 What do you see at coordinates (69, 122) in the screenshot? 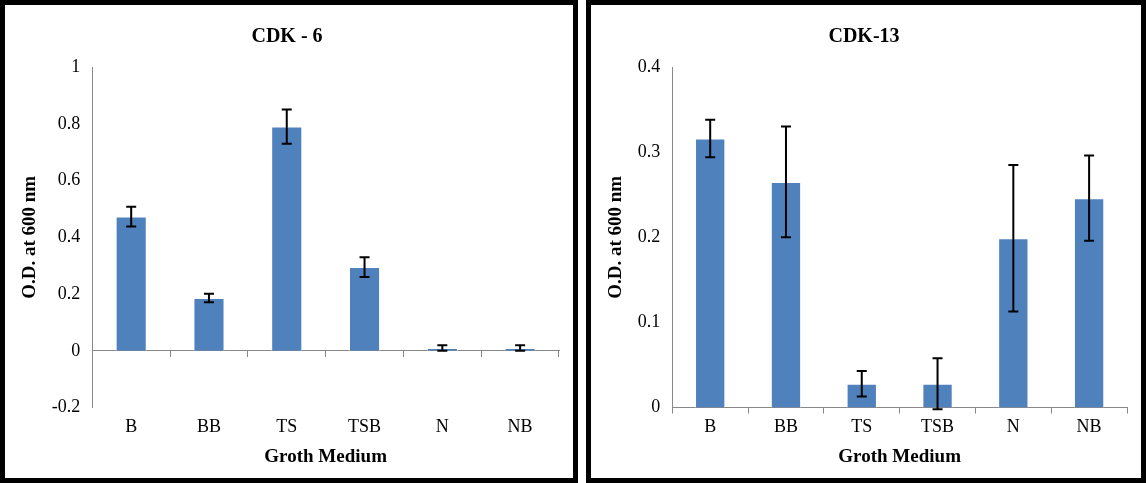
I see `y-tick-label: 0.8` at bounding box center [69, 122].